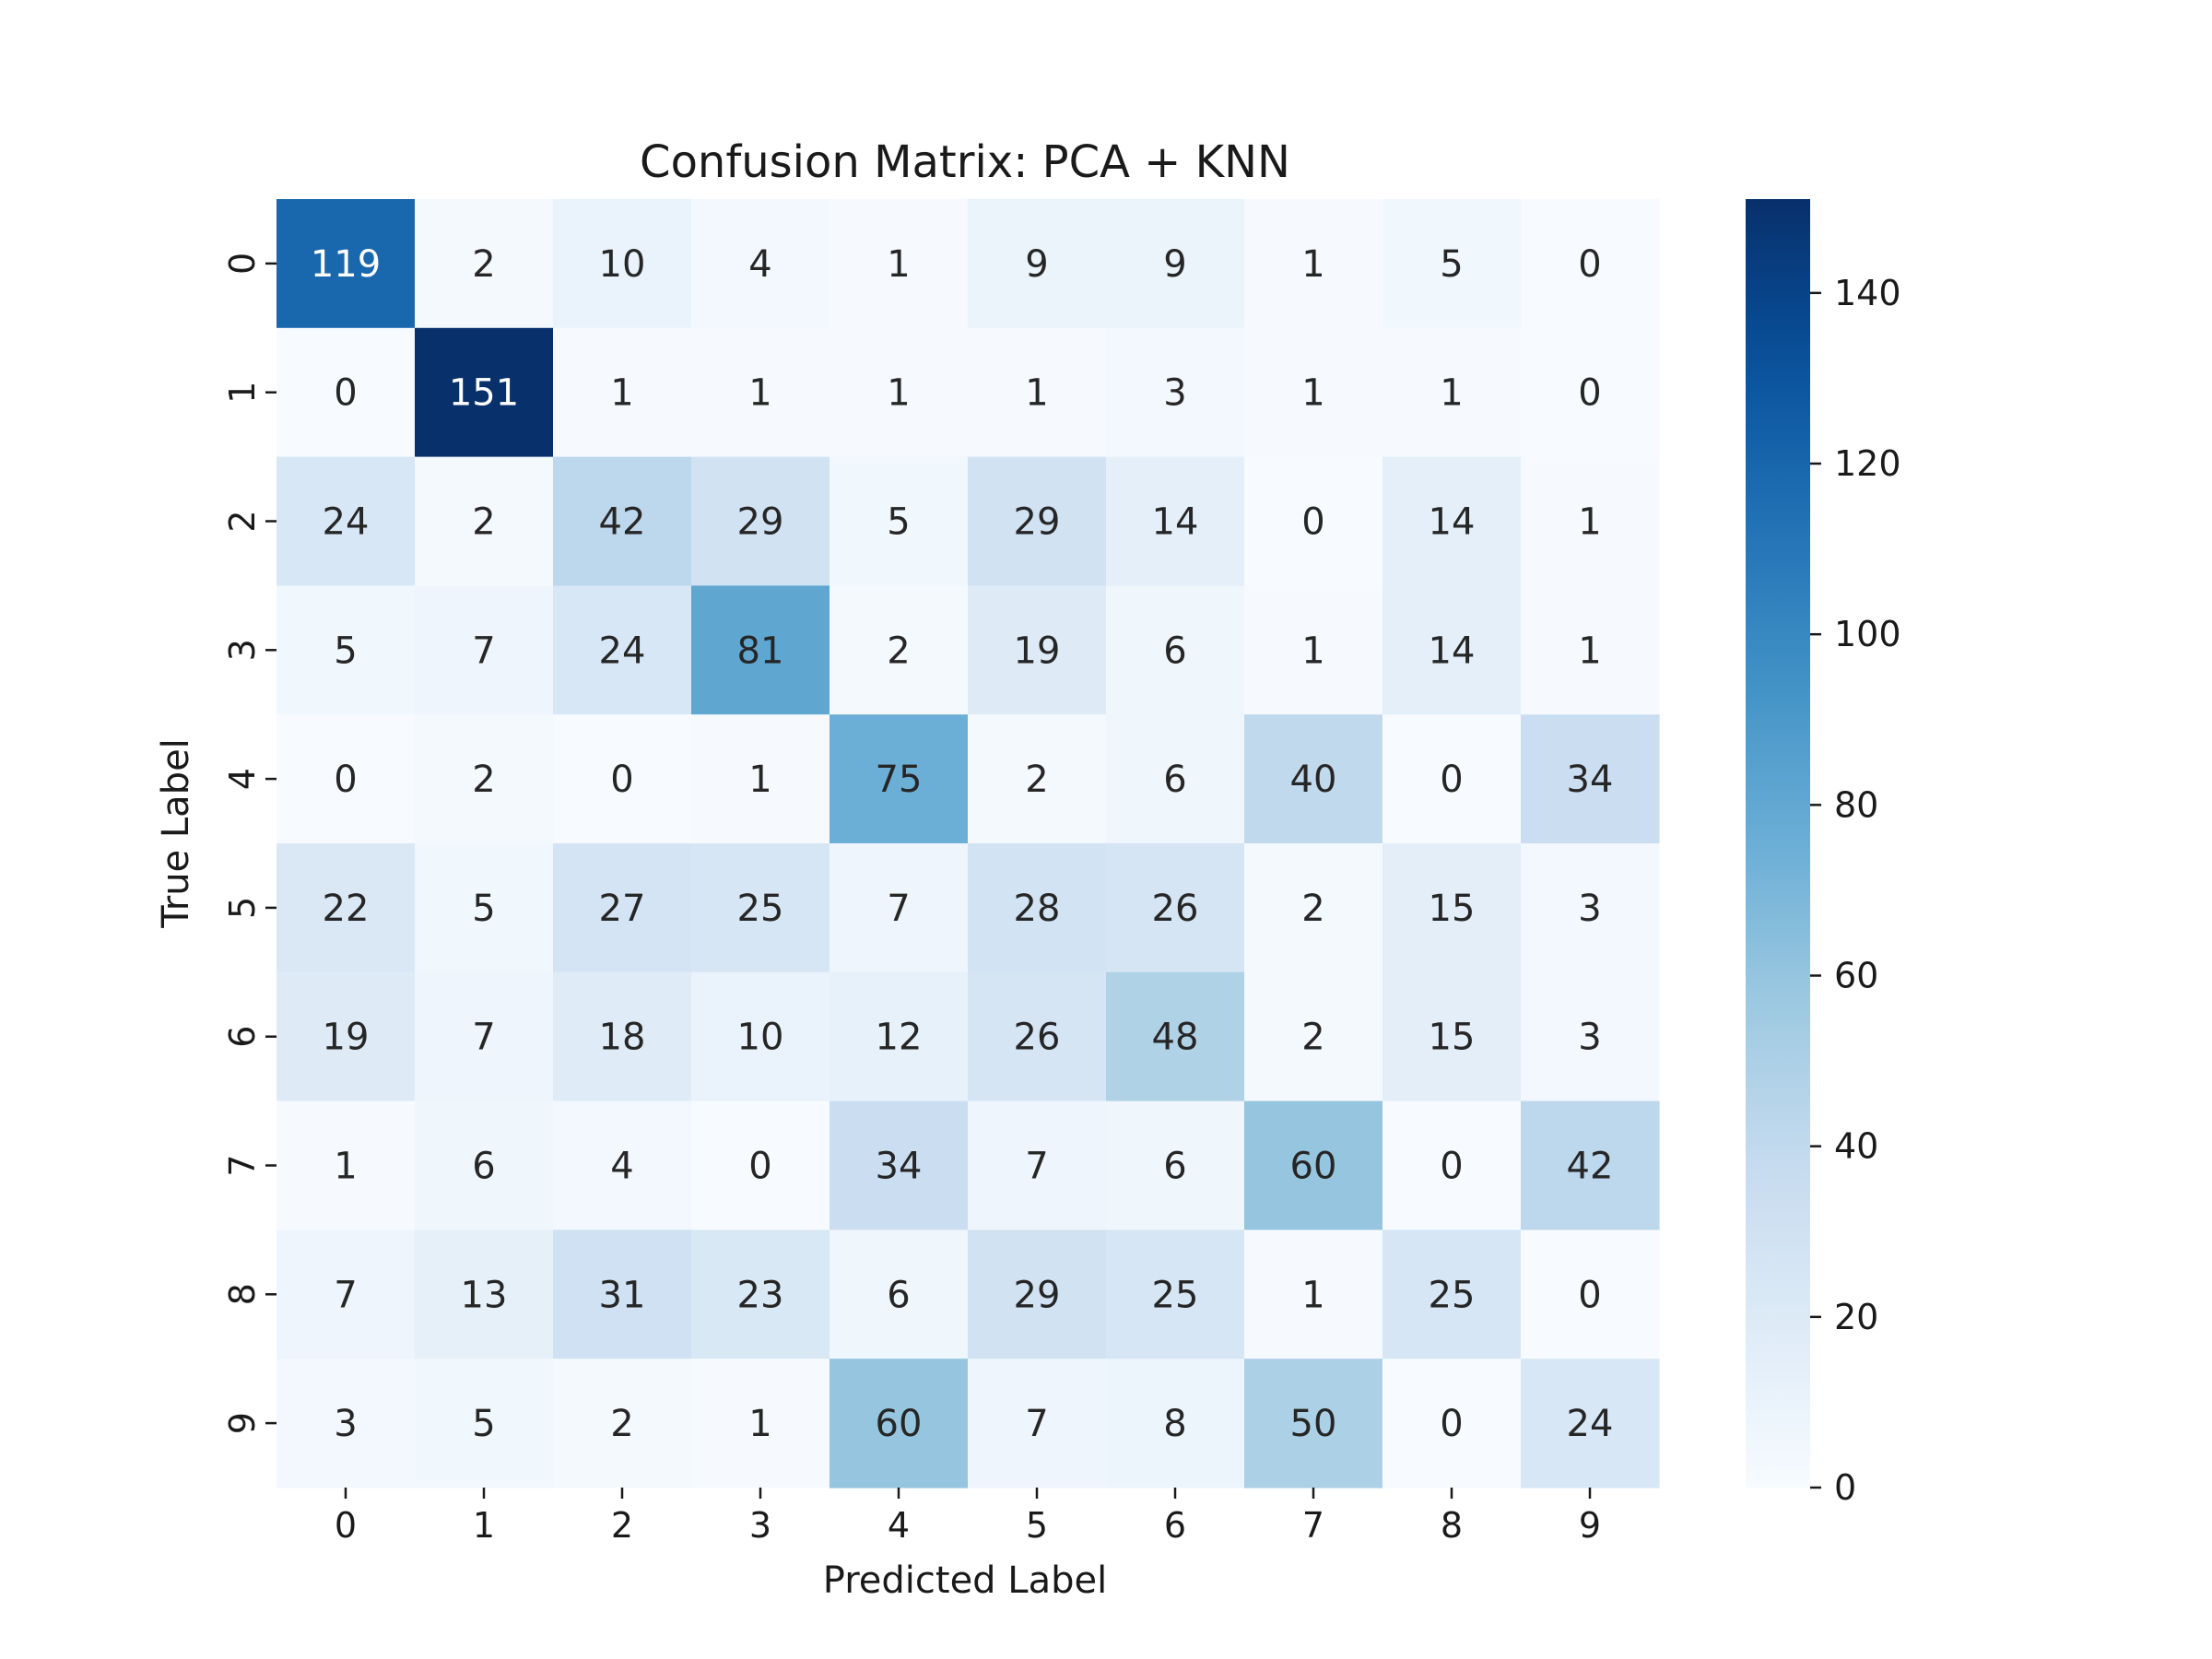  Describe the element at coordinates (1037, 1525) in the screenshot. I see `x-tick-label: 5` at that location.